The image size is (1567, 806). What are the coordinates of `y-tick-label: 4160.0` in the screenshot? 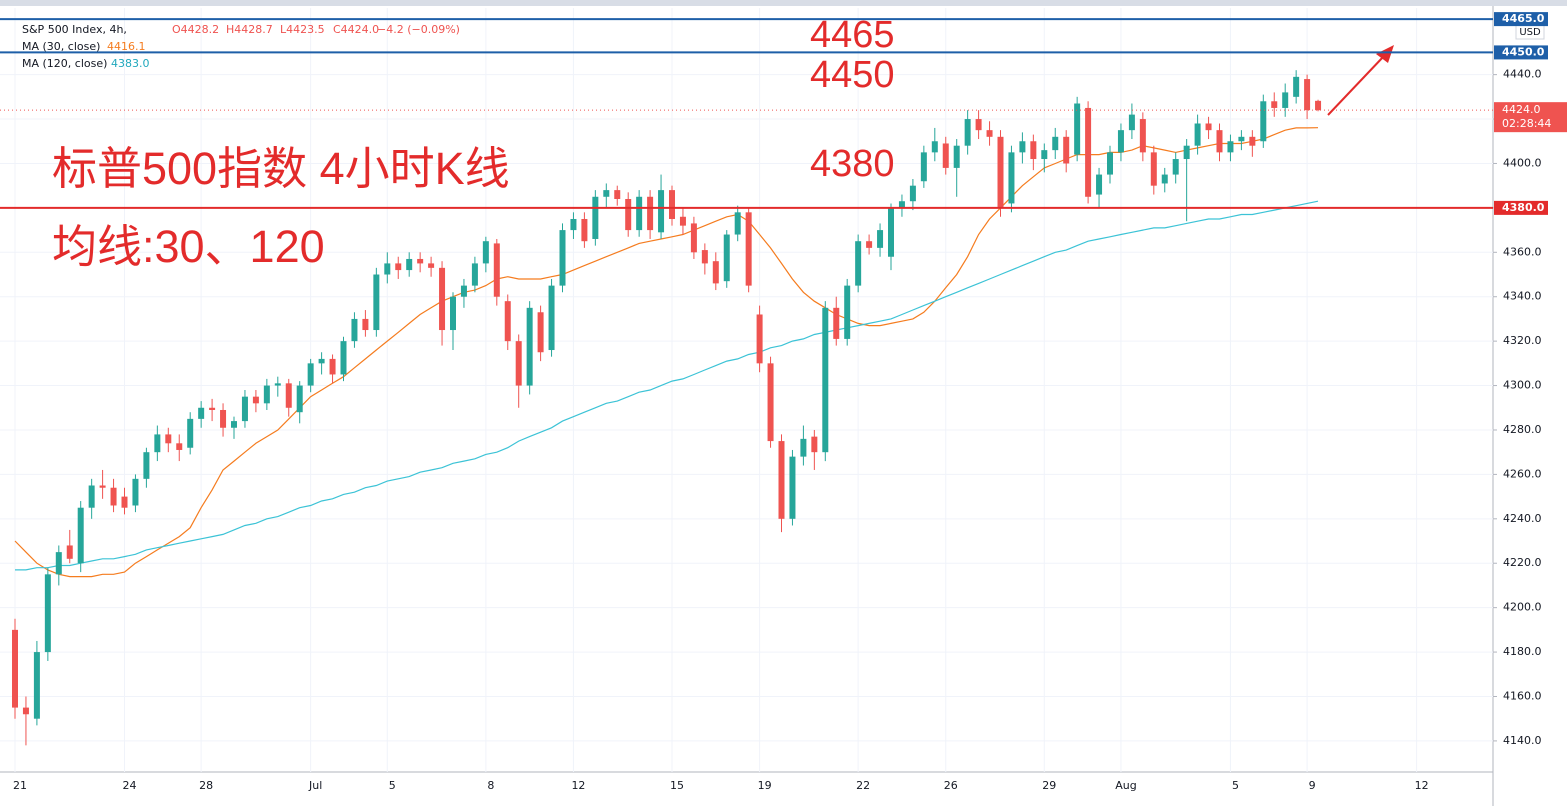 It's located at (1522, 695).